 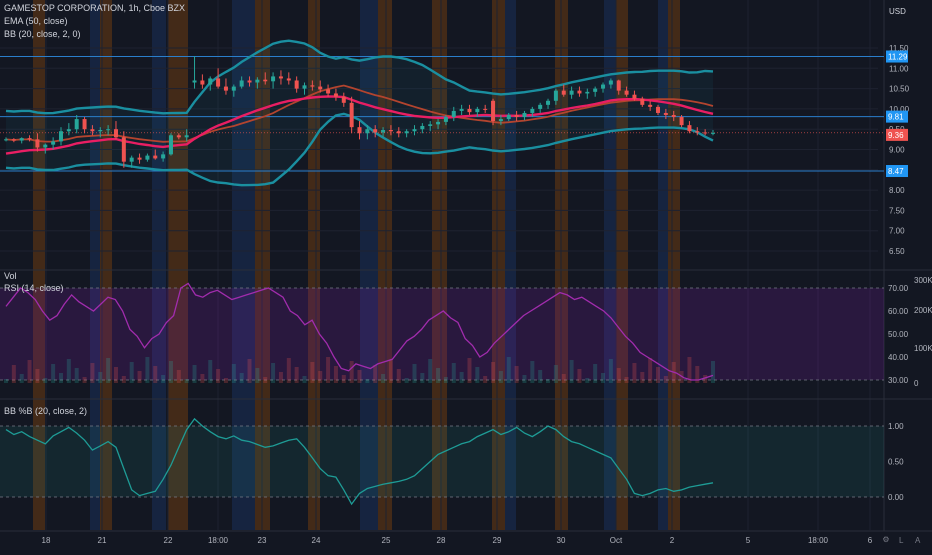 I want to click on price-tick-label: 10.00, so click(x=899, y=109).